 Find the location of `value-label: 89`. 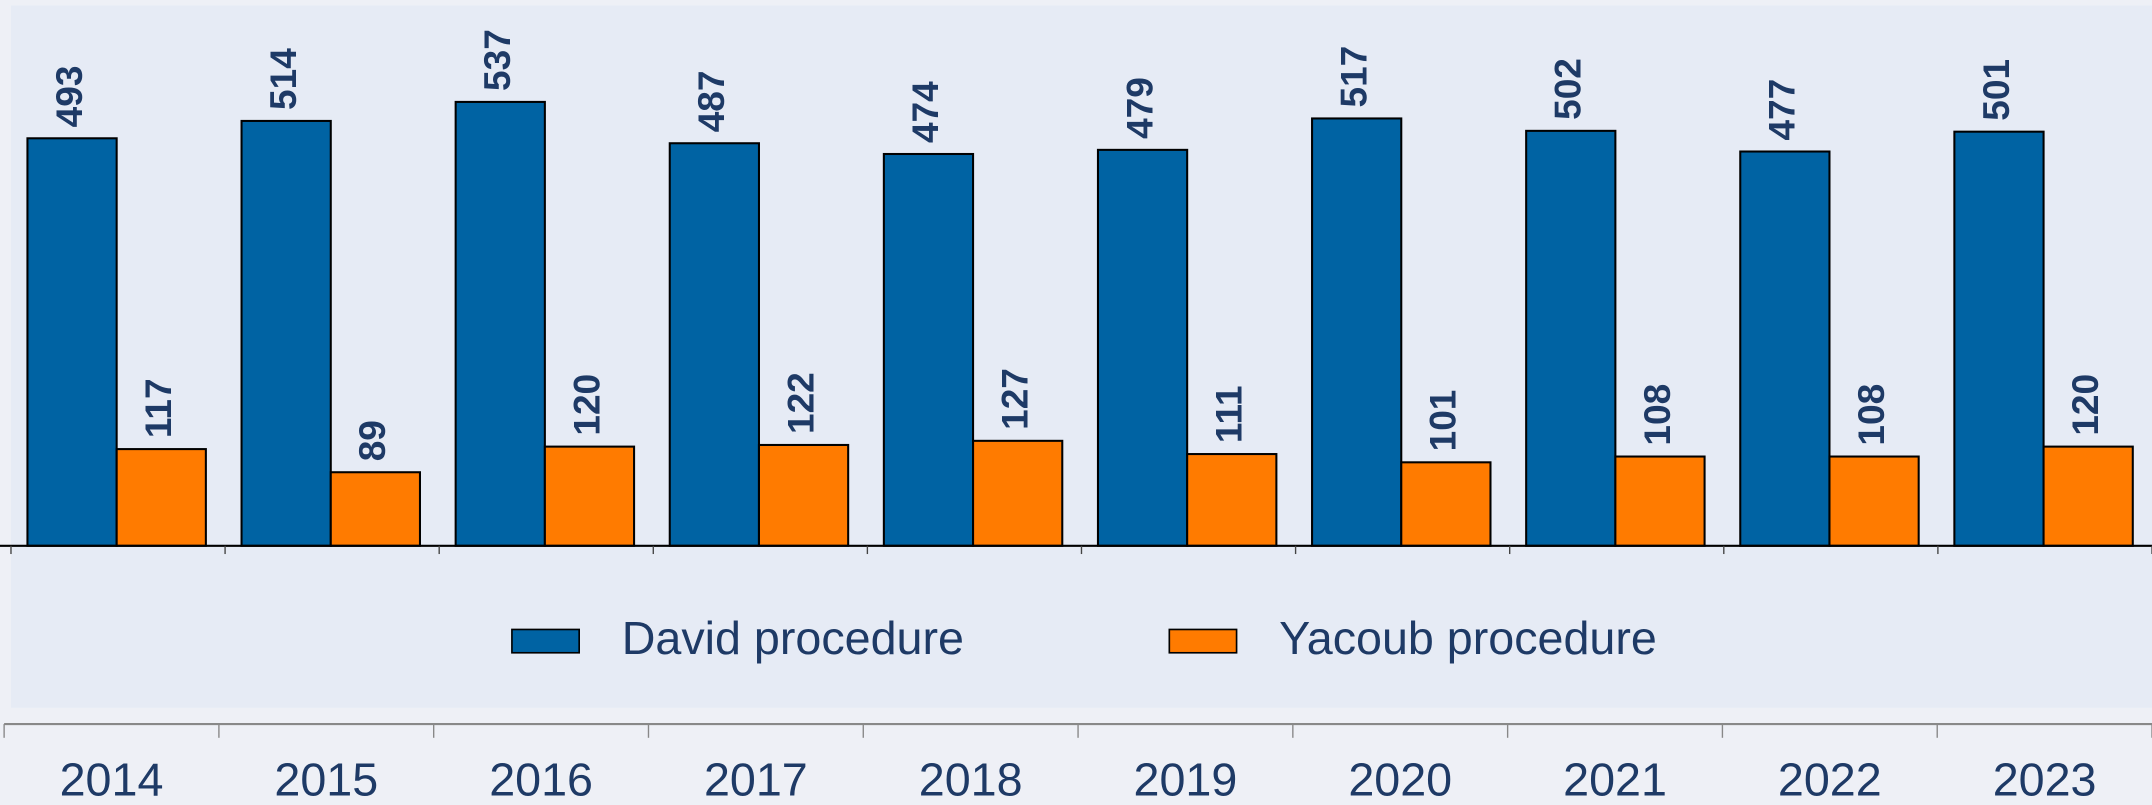

value-label: 89 is located at coordinates (372, 440).